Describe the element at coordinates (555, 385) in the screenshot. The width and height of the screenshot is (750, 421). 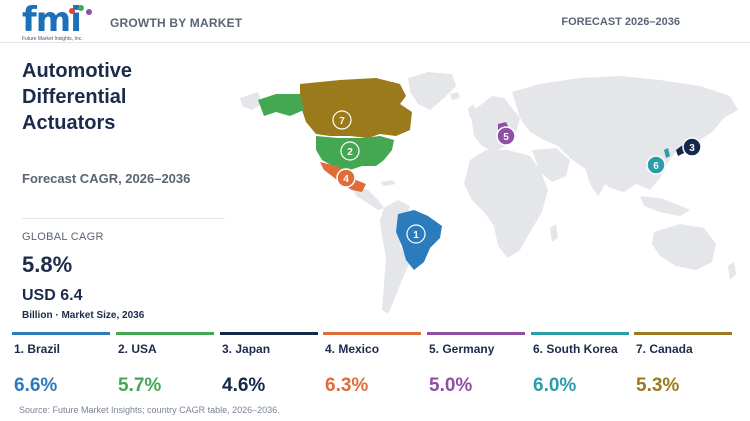
I see `card-cagr-value: 6.0%` at that location.